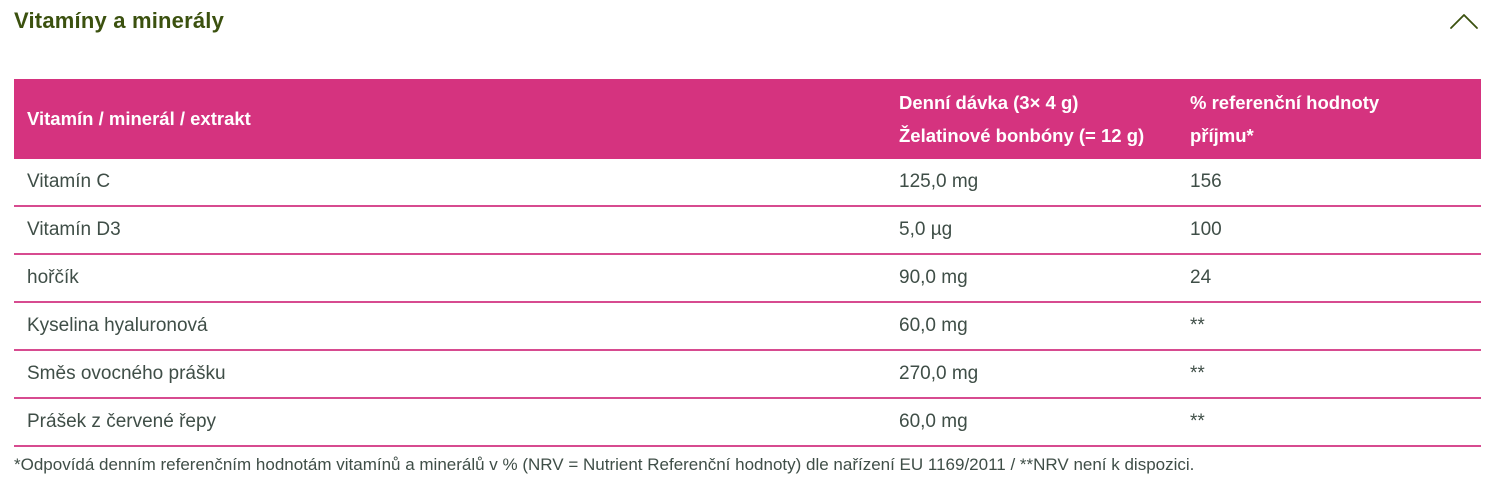 The image size is (1500, 493). What do you see at coordinates (926, 229) in the screenshot?
I see `cell-daily-dose: 5,0 µg` at bounding box center [926, 229].